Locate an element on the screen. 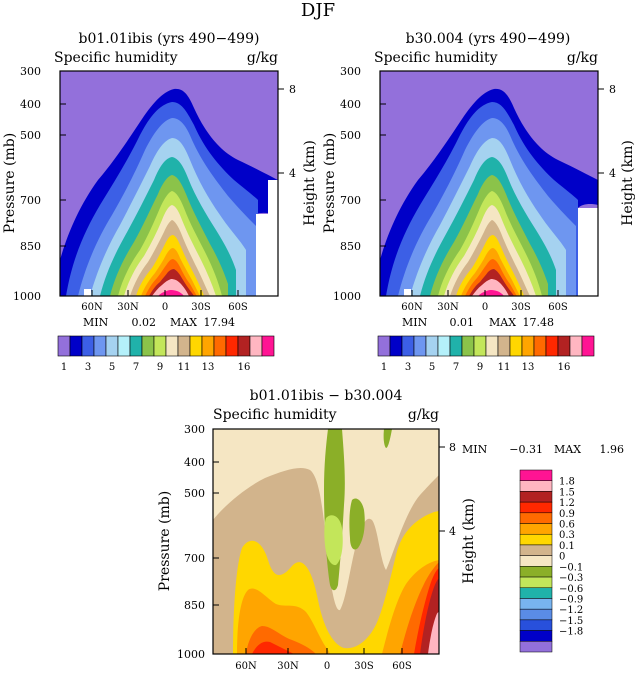 The width and height of the screenshot is (637, 678). pressure-tick-label: 500 is located at coordinates (350, 135).